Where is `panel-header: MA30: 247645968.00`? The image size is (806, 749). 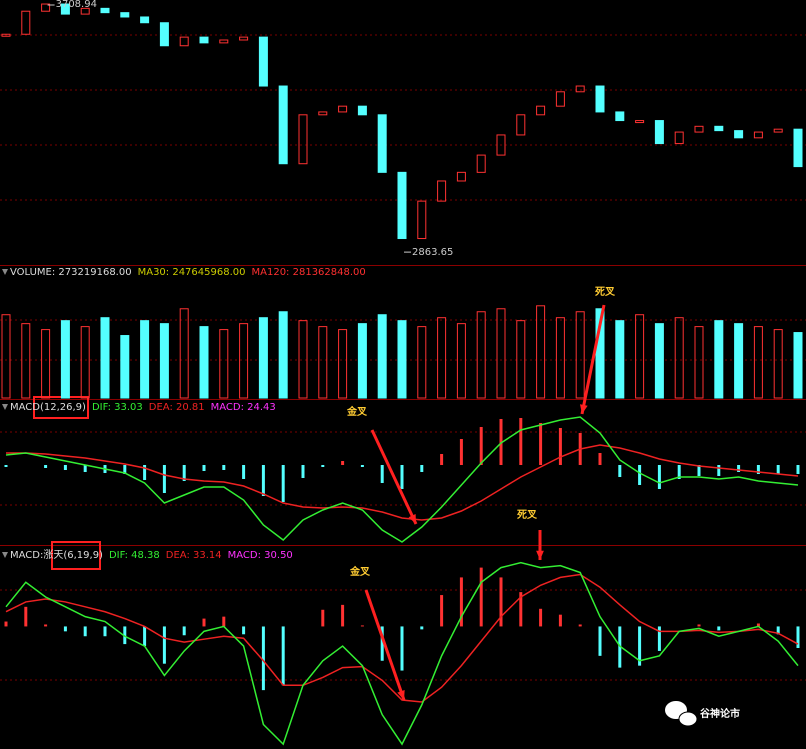 panel-header: MA30: 247645968.00 is located at coordinates (192, 272).